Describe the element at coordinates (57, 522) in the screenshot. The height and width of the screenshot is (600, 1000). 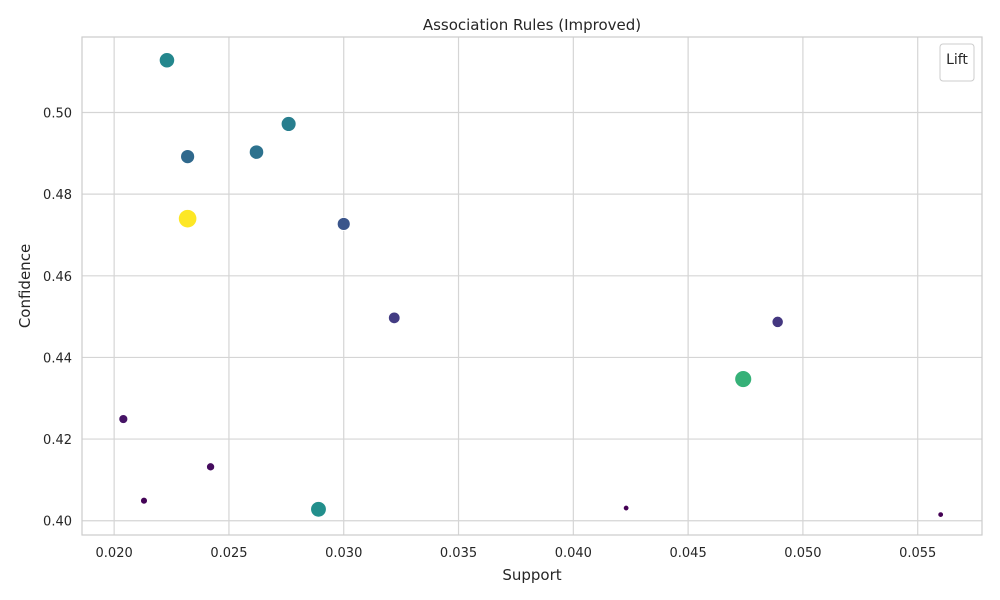
I see `y-tick-label: 0.40` at that location.